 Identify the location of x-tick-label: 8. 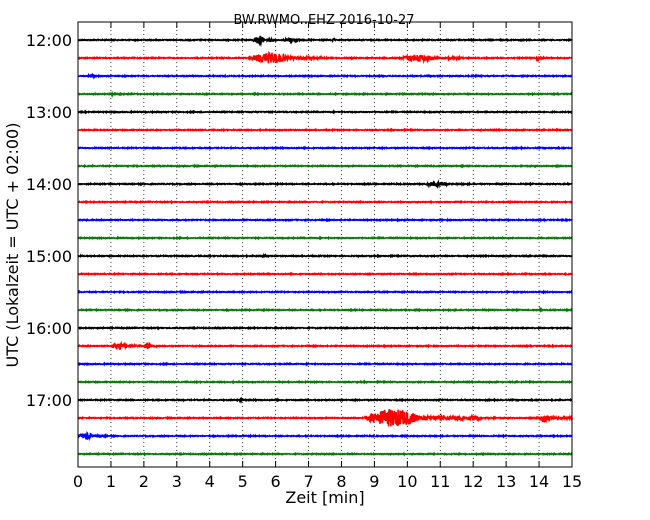
(341, 481).